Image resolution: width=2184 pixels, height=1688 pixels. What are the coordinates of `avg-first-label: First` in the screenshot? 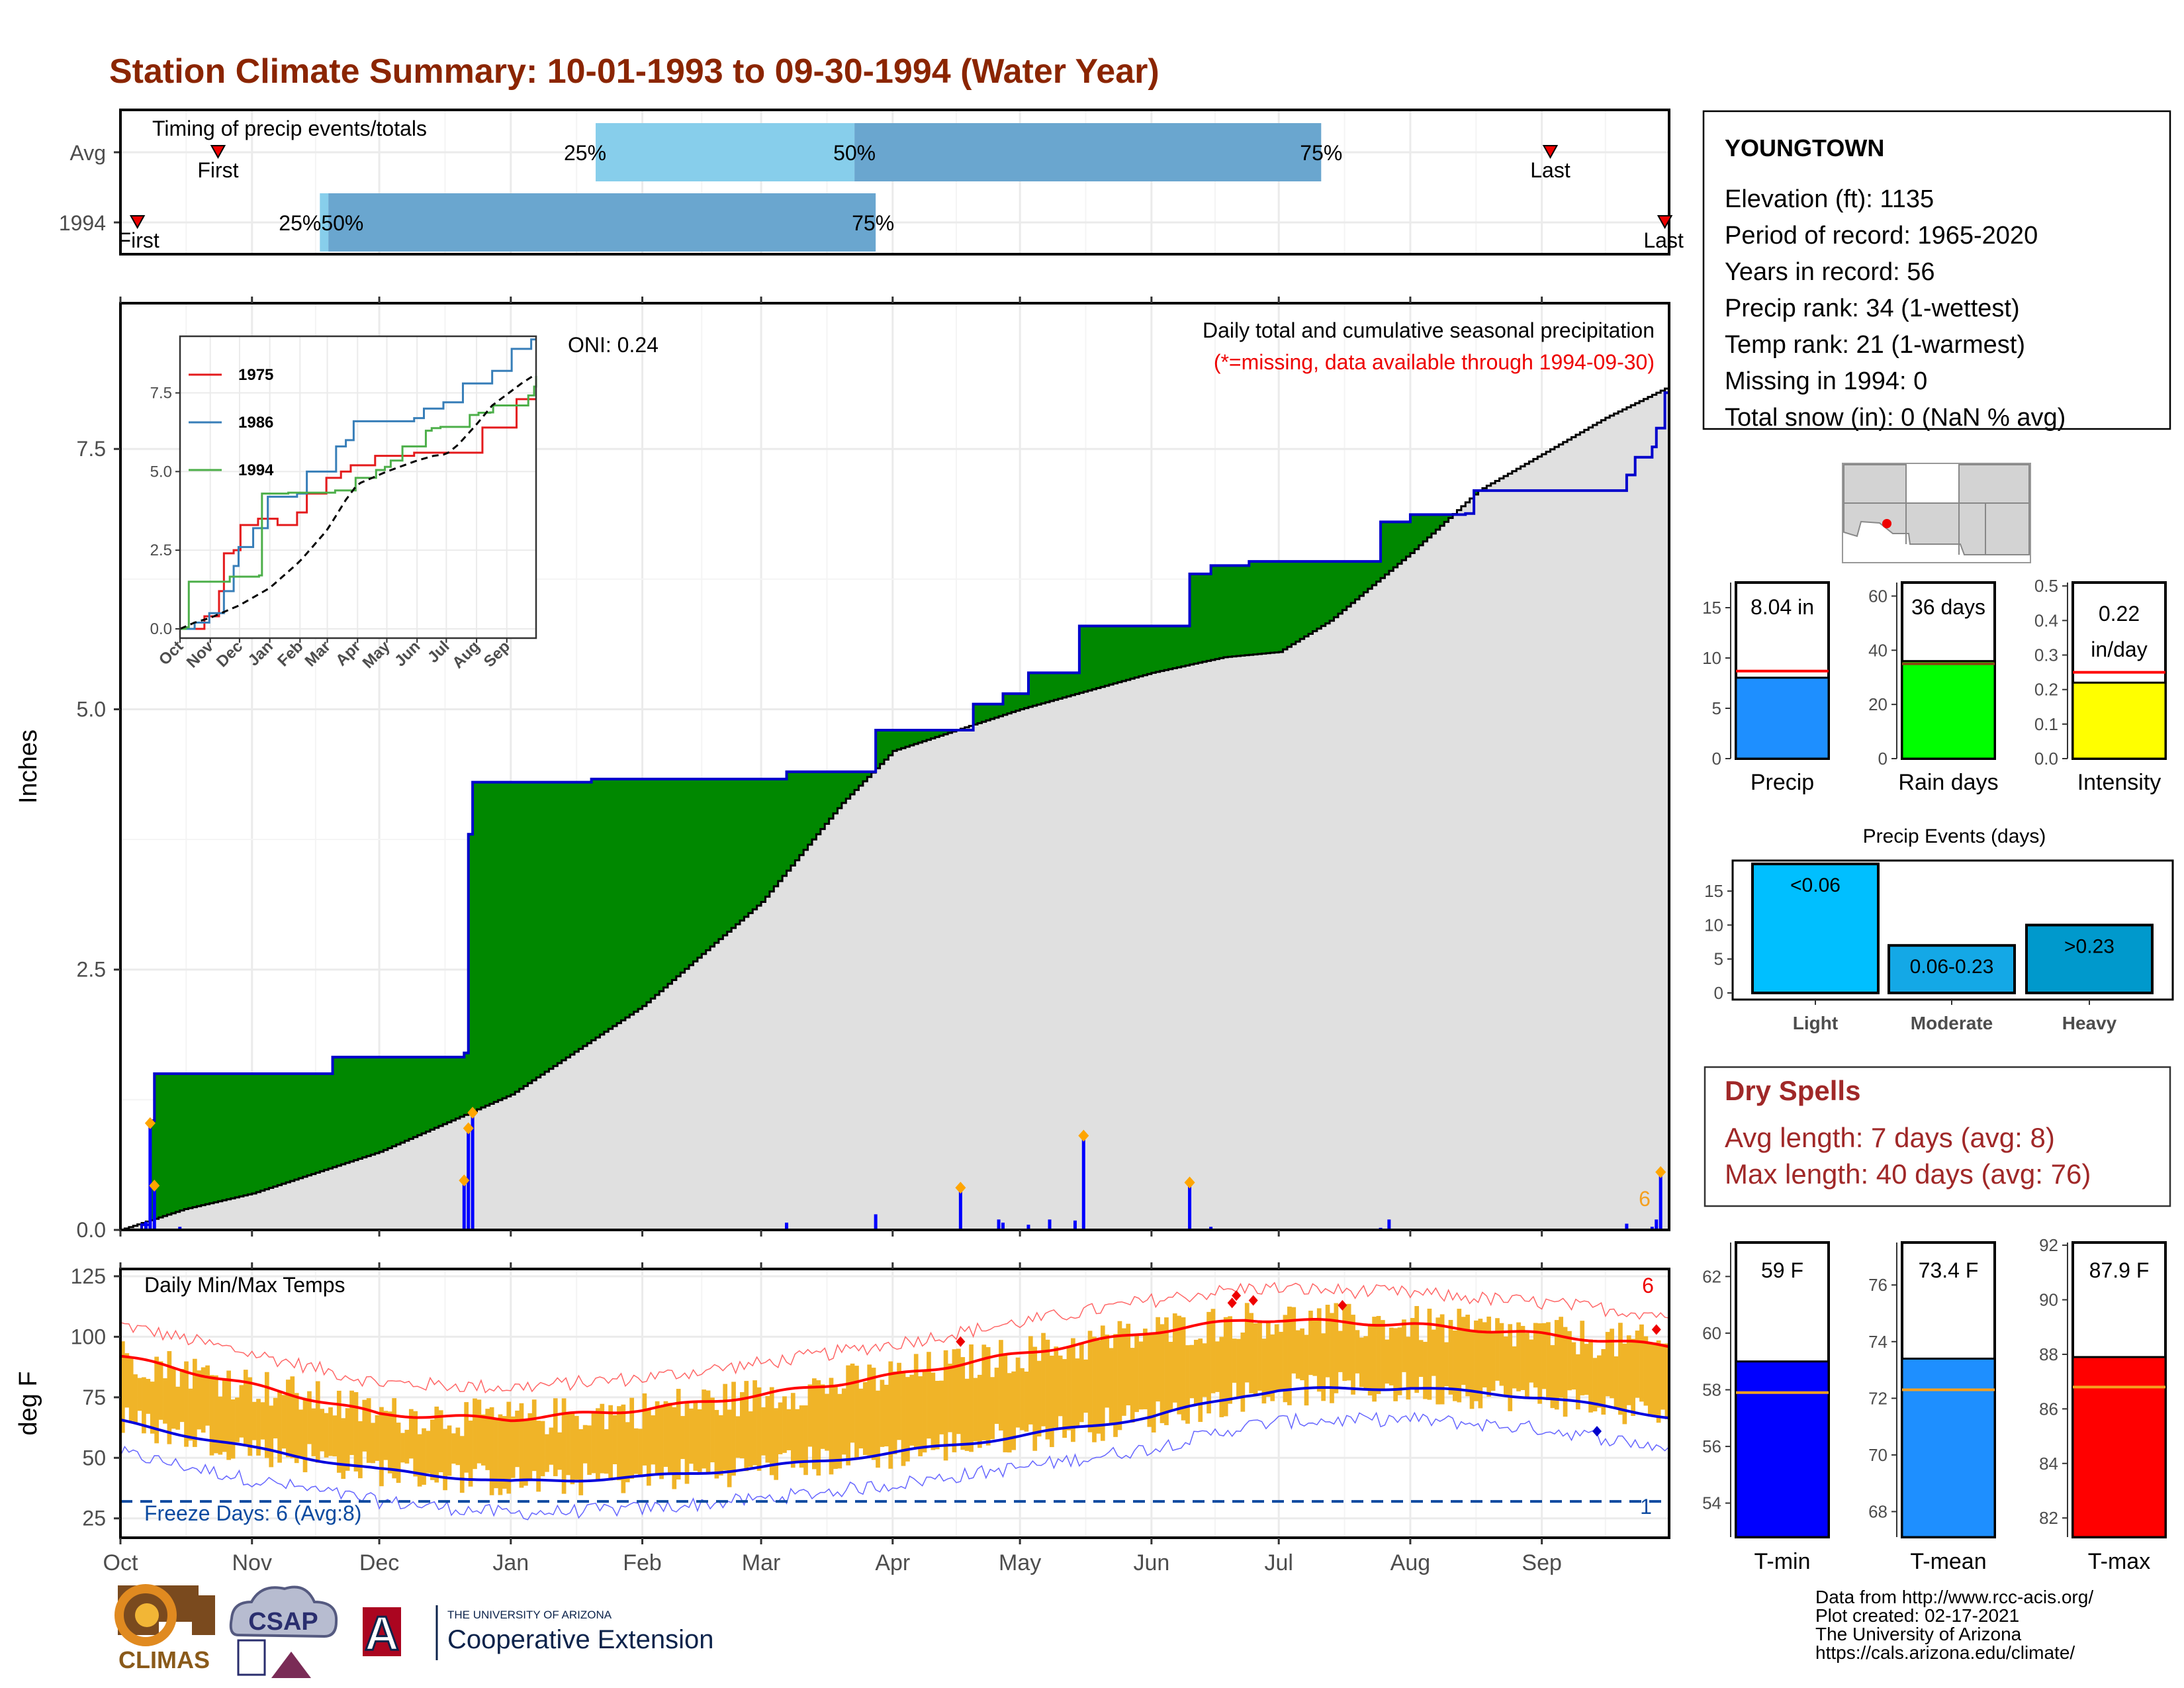 It's located at (218, 170).